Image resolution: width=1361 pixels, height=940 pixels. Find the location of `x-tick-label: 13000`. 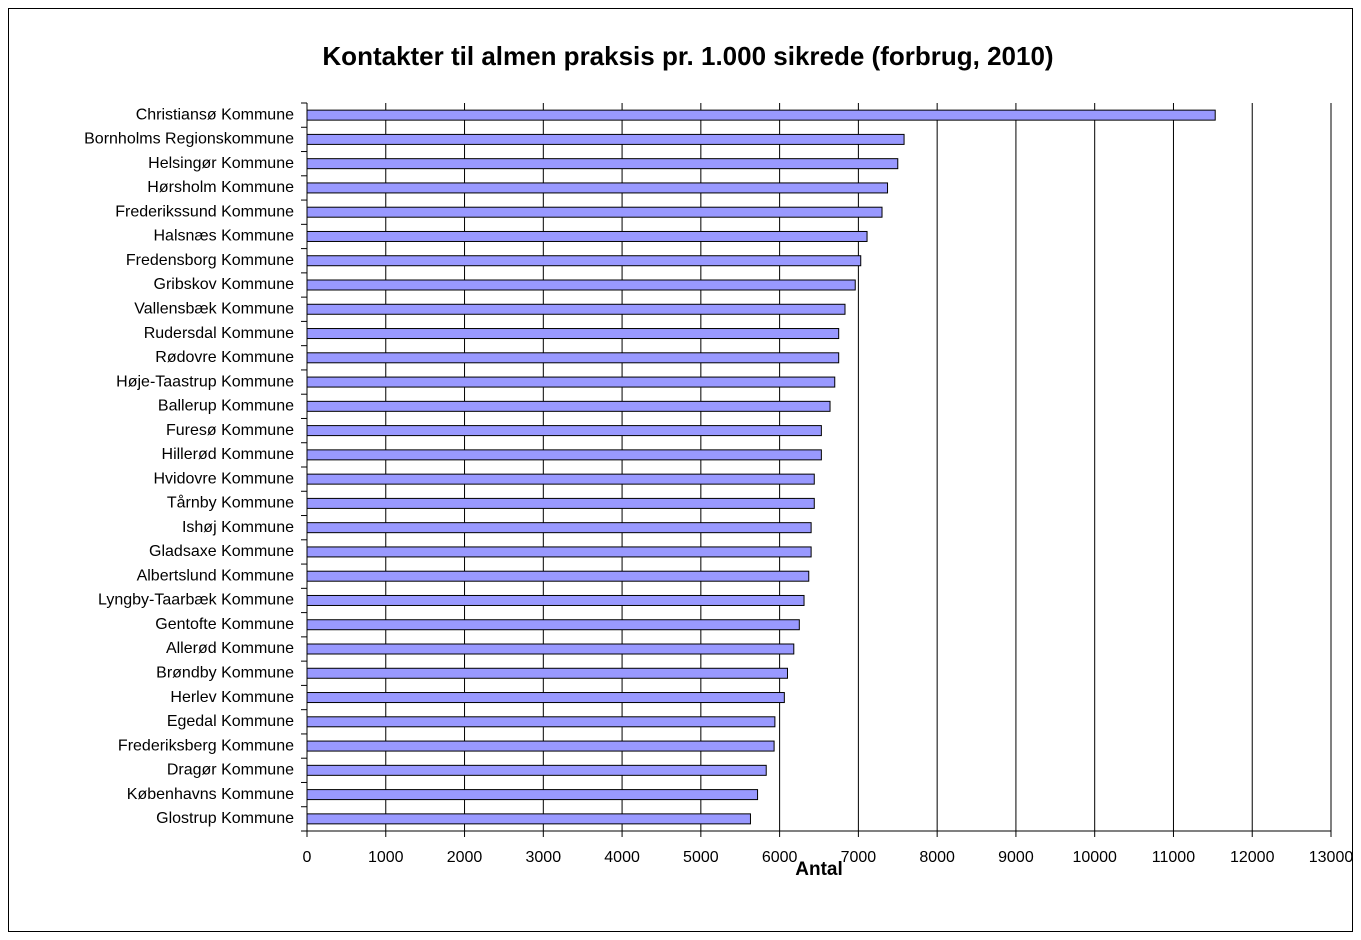

x-tick-label: 13000 is located at coordinates (1331, 857).